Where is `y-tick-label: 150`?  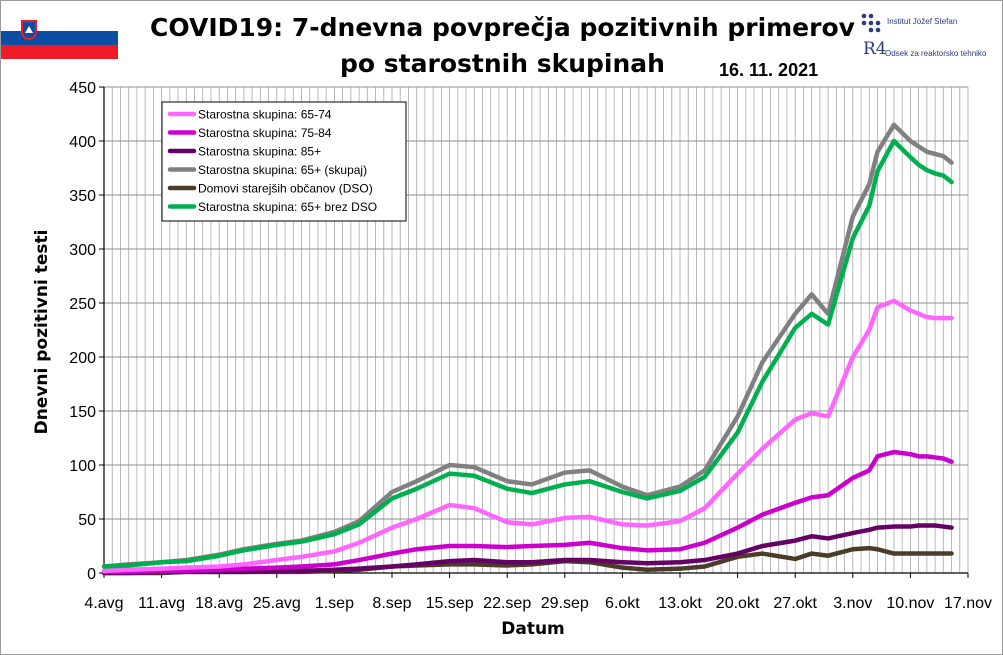 y-tick-label: 150 is located at coordinates (82, 412).